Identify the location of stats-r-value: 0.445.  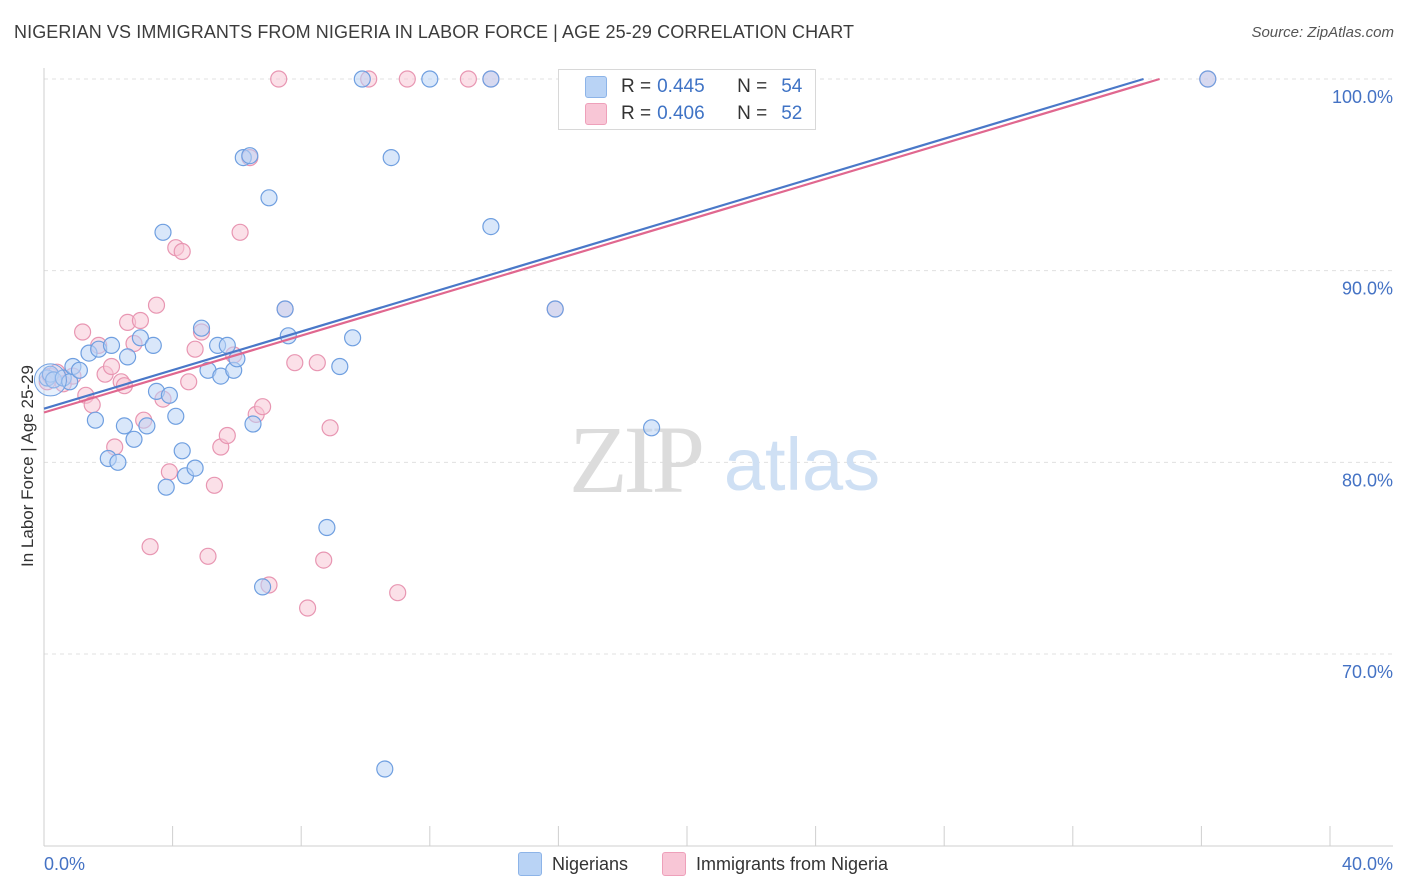
(681, 86).